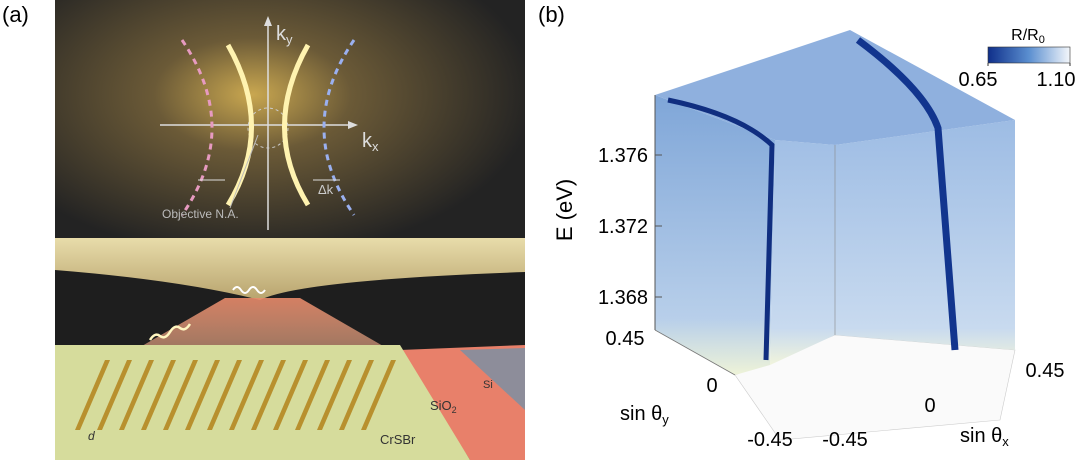 This screenshot has width=1080, height=463. What do you see at coordinates (1025, 35) in the screenshot?
I see `text: R/R` at bounding box center [1025, 35].